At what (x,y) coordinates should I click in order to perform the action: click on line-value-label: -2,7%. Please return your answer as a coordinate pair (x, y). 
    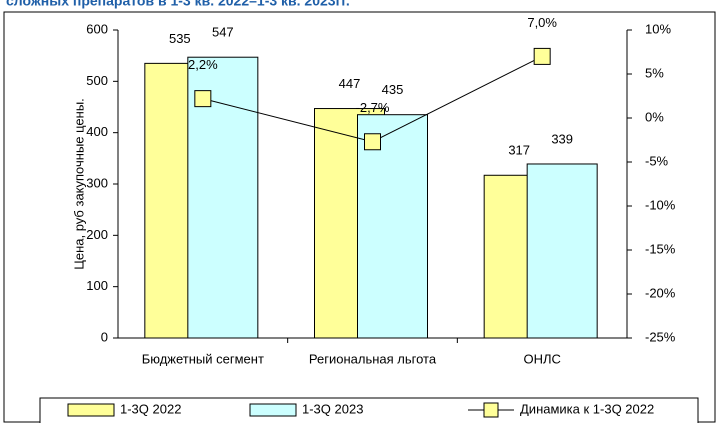
    Looking at the image, I should click on (373, 107).